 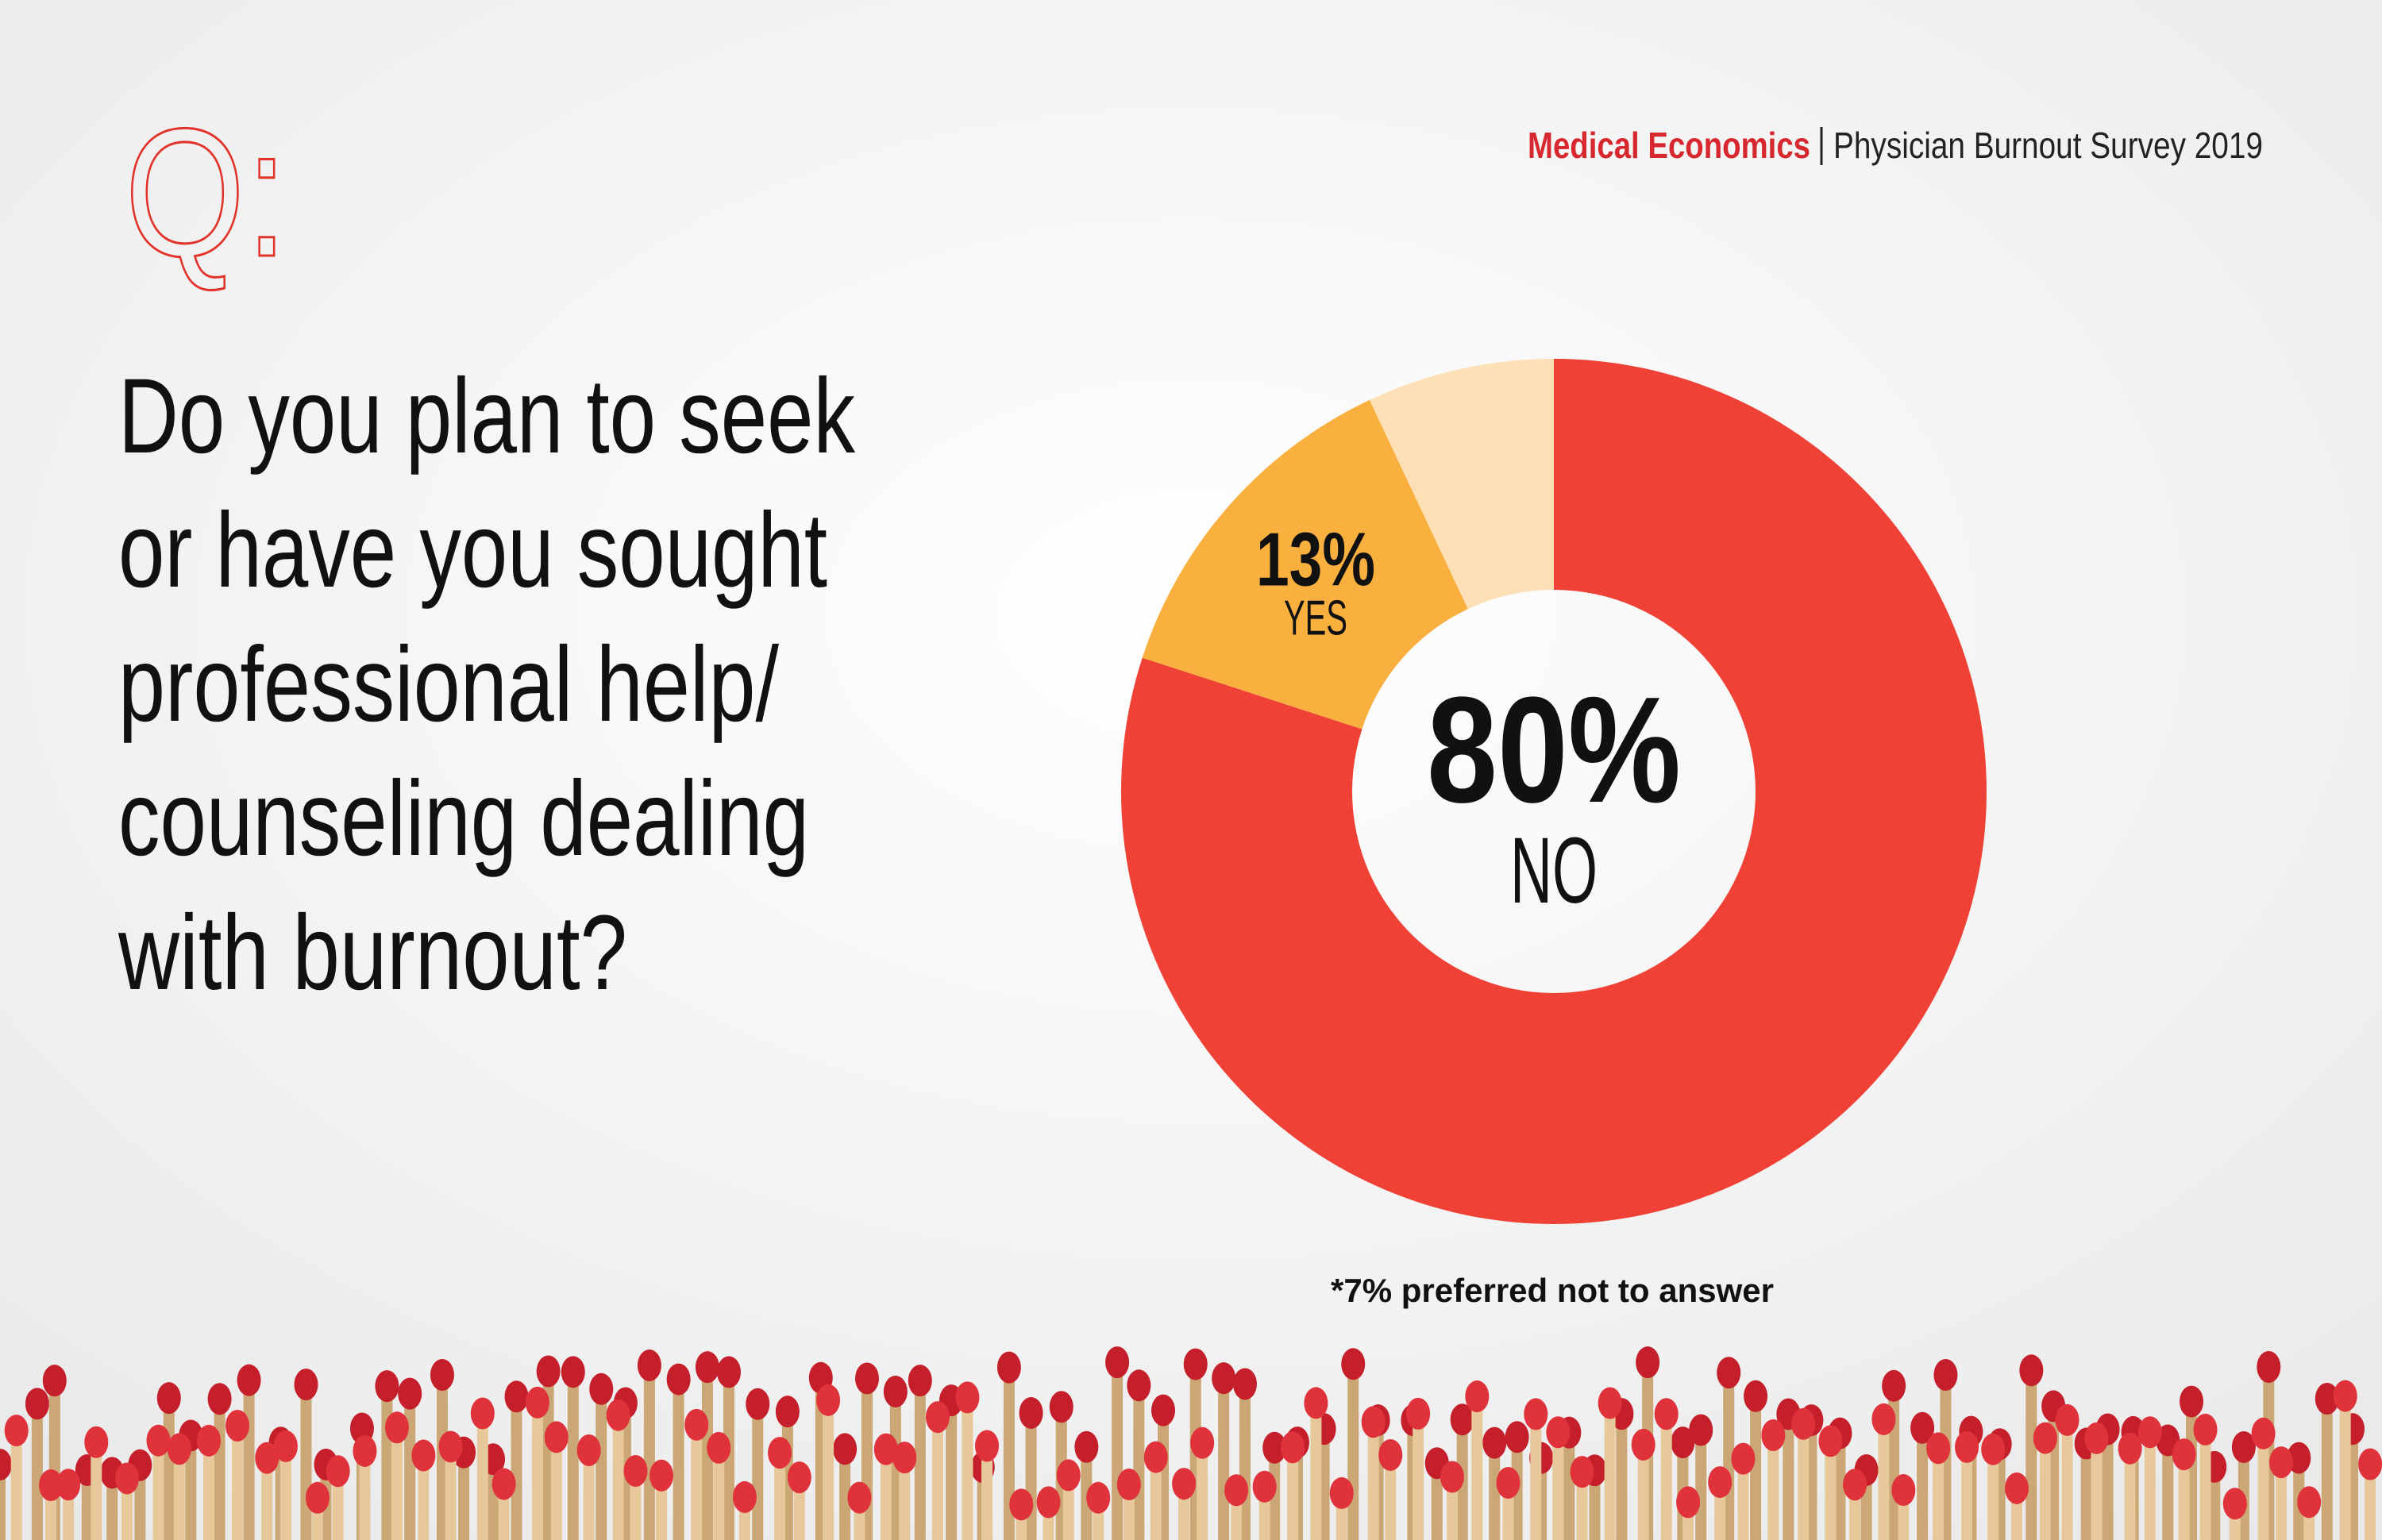 I want to click on question-line: or have you sought, so click(x=472, y=550).